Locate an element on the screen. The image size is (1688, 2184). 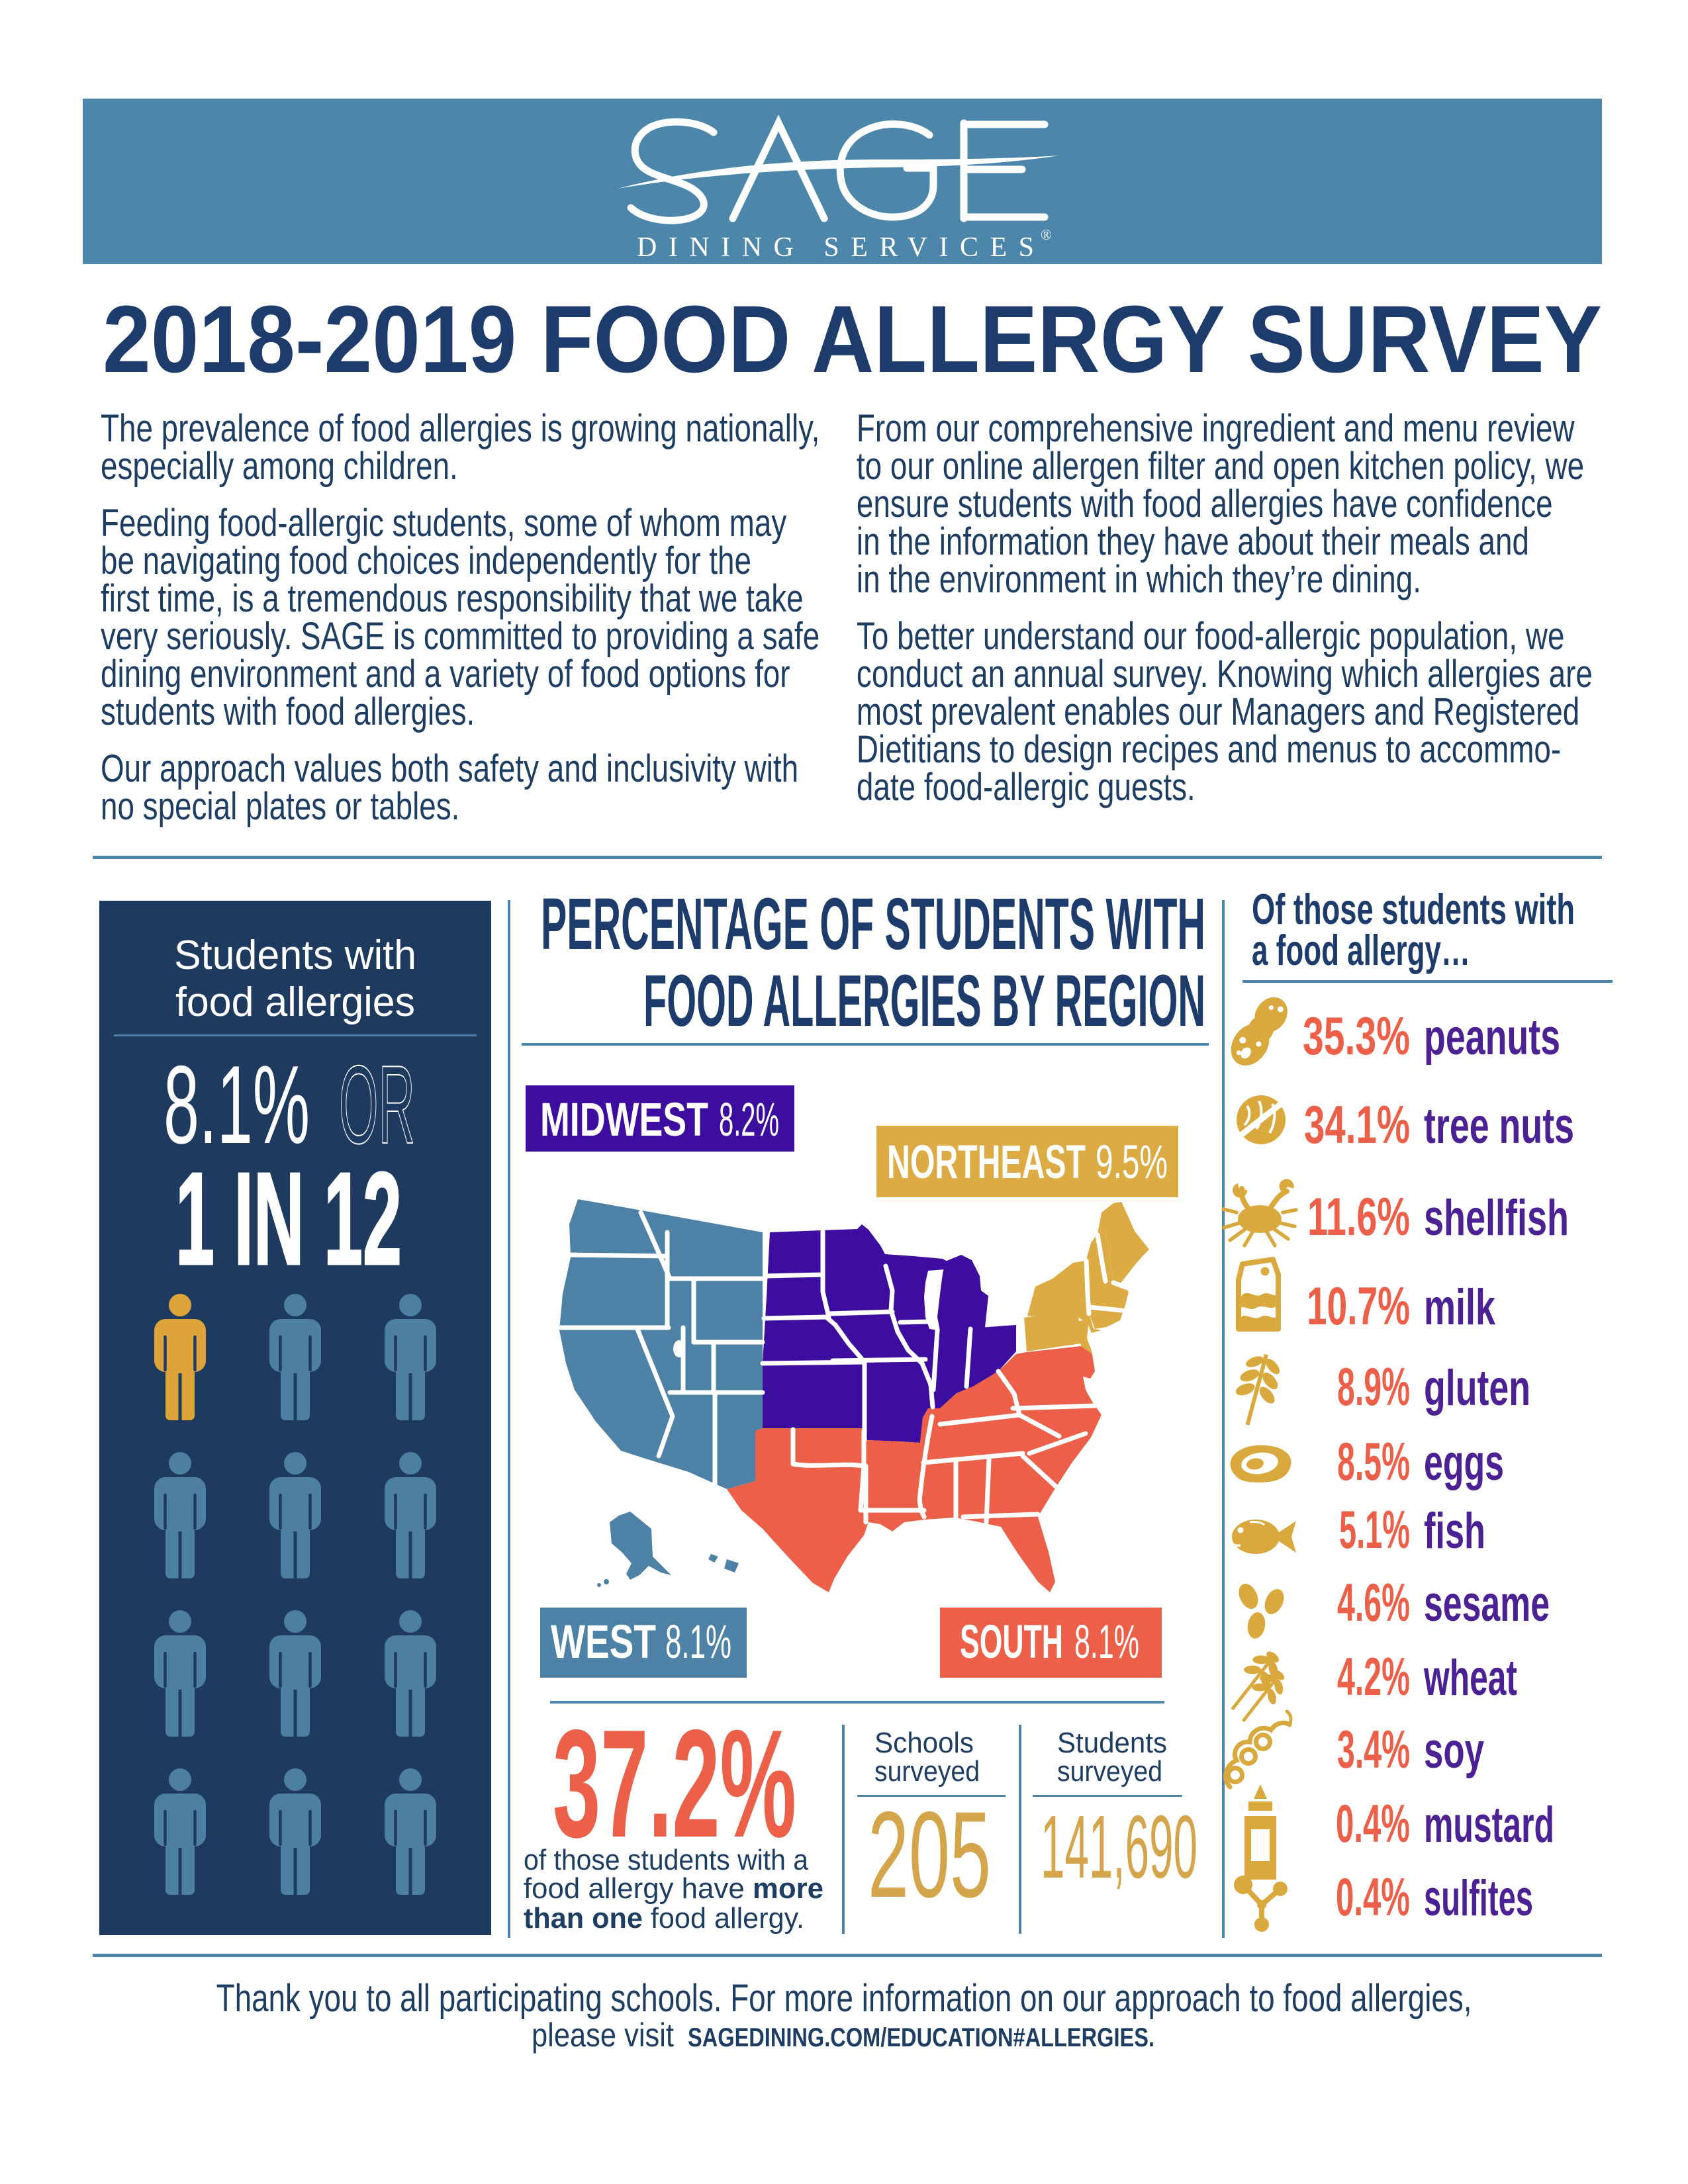
svg-text:SAGEDINING.COM/EDUCATION#ALLER: SAGEDINING.COM/EDUCATION#ALLERGIES. is located at coordinates (921, 2037).